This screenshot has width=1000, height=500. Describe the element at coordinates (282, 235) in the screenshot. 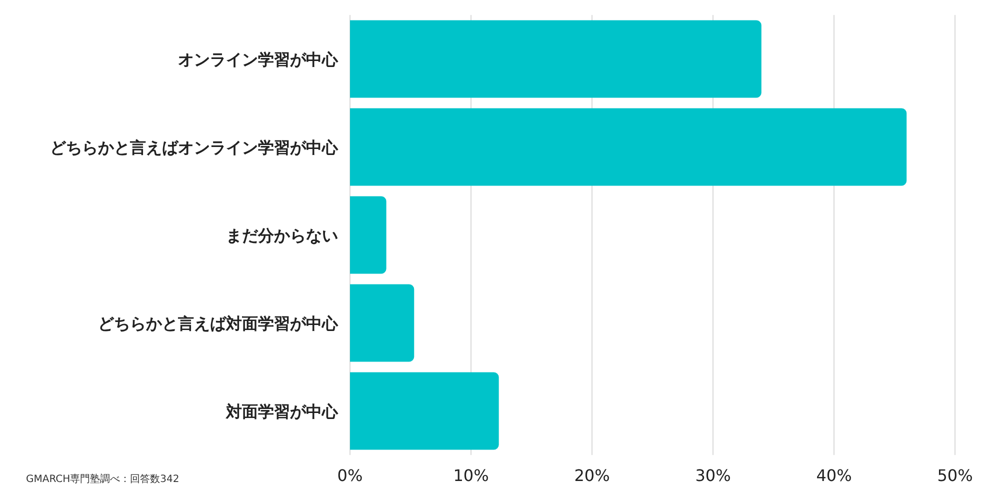

I see `y-tick-label: まだ分からない` at that location.